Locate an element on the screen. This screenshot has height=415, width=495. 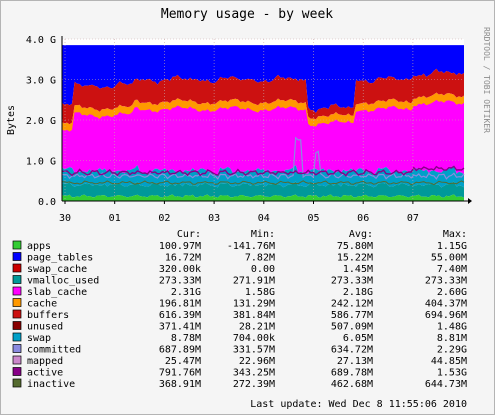
legend-label-mapped: mapped is located at coordinates (45, 361).